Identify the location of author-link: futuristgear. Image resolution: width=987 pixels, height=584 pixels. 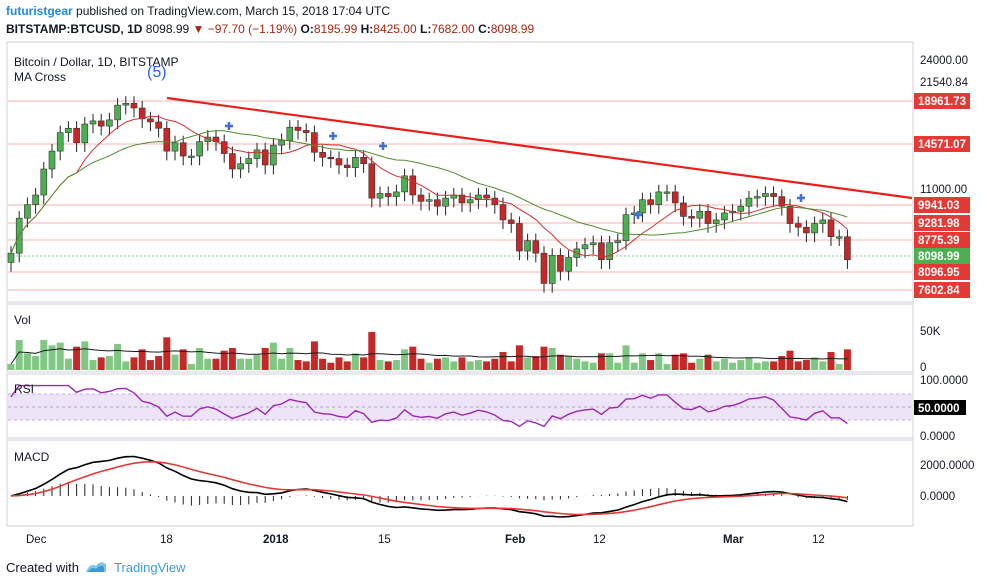
(39, 11).